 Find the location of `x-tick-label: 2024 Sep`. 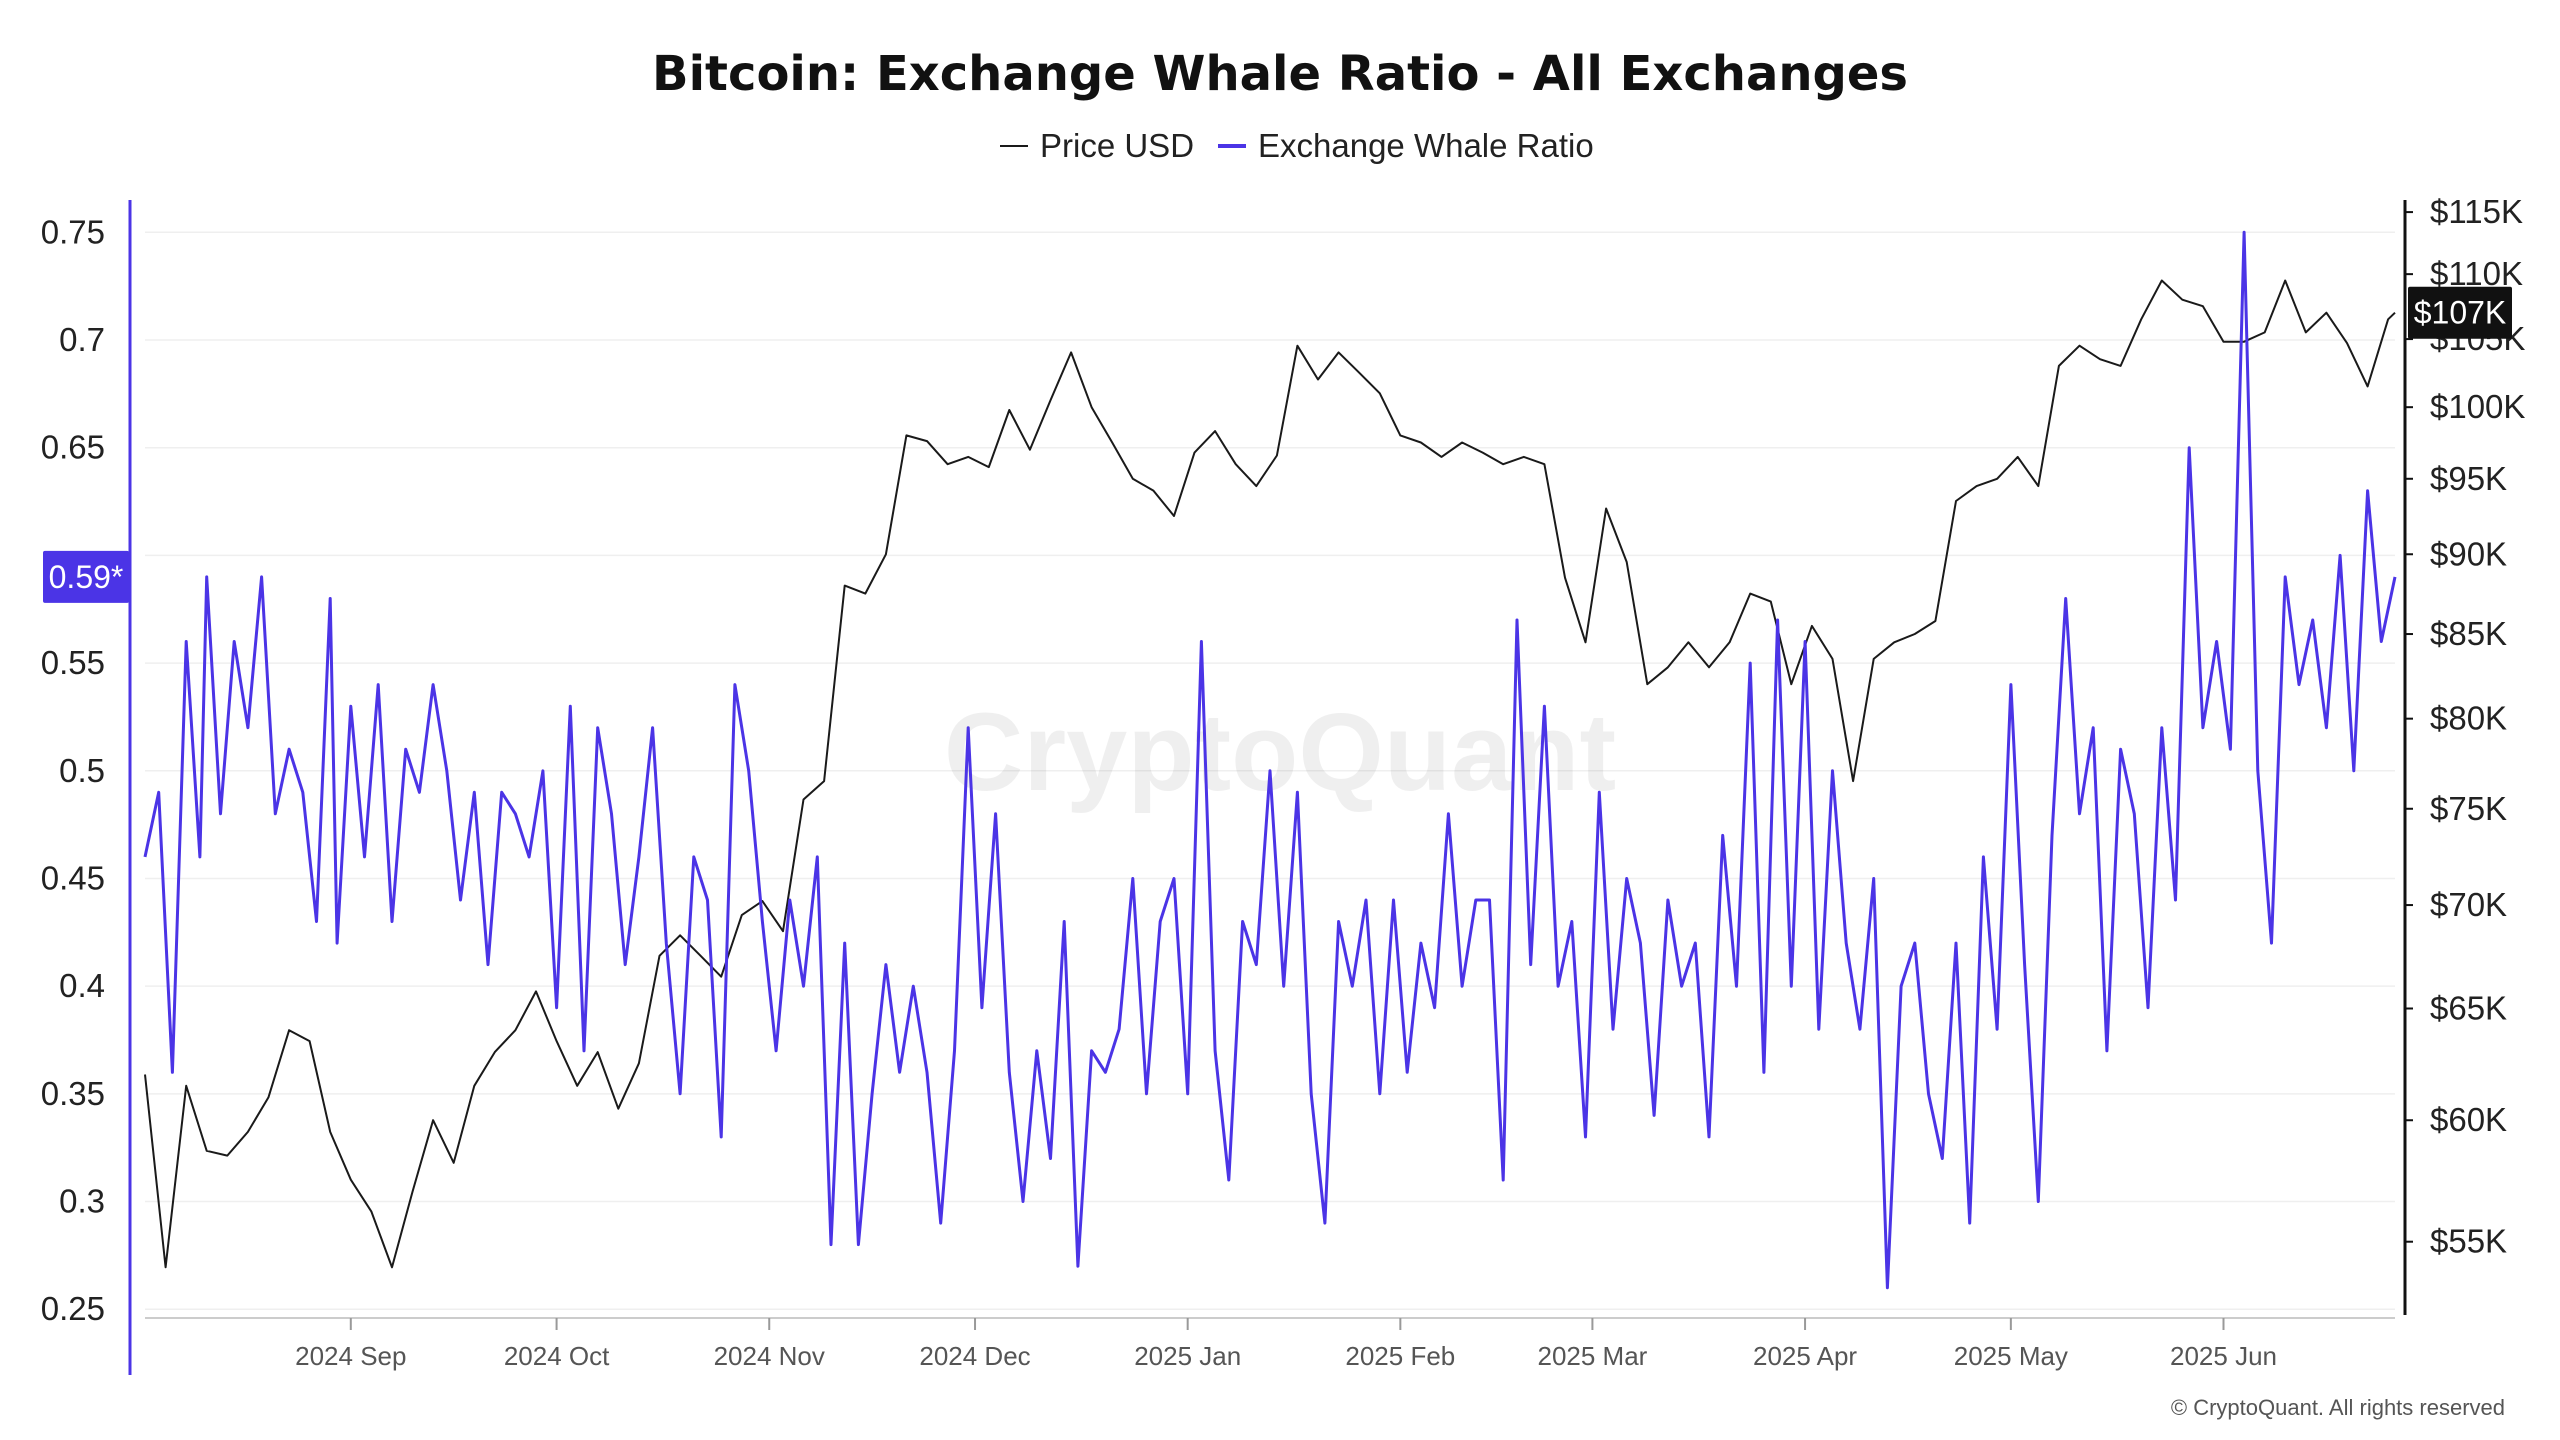

x-tick-label: 2024 Sep is located at coordinates (350, 1356).